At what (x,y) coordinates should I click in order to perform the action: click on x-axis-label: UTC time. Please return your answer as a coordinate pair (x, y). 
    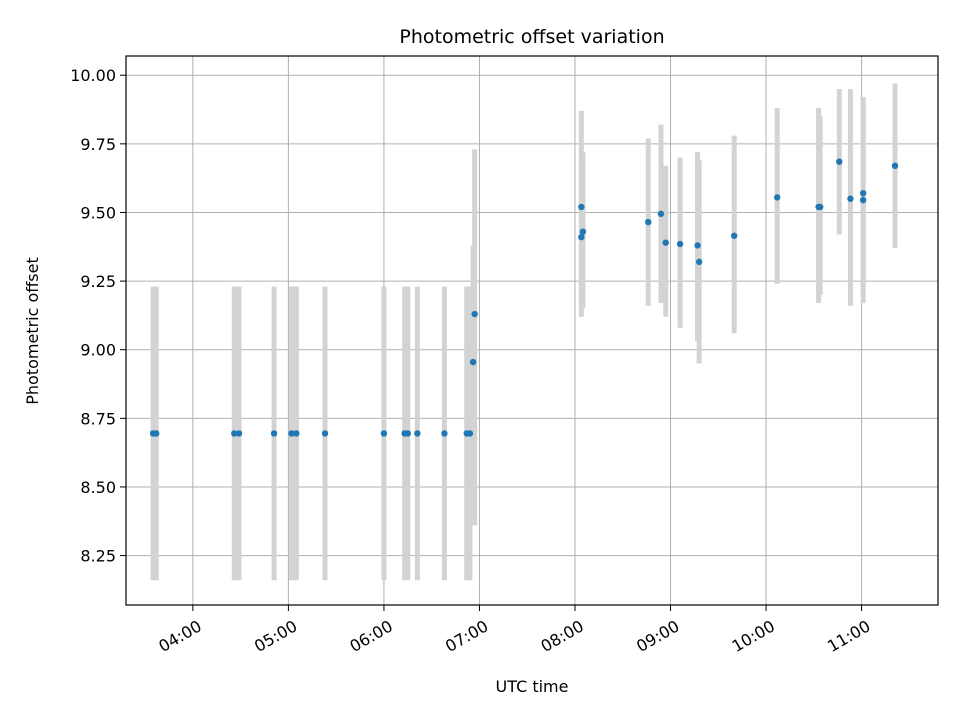
    Looking at the image, I should click on (532, 686).